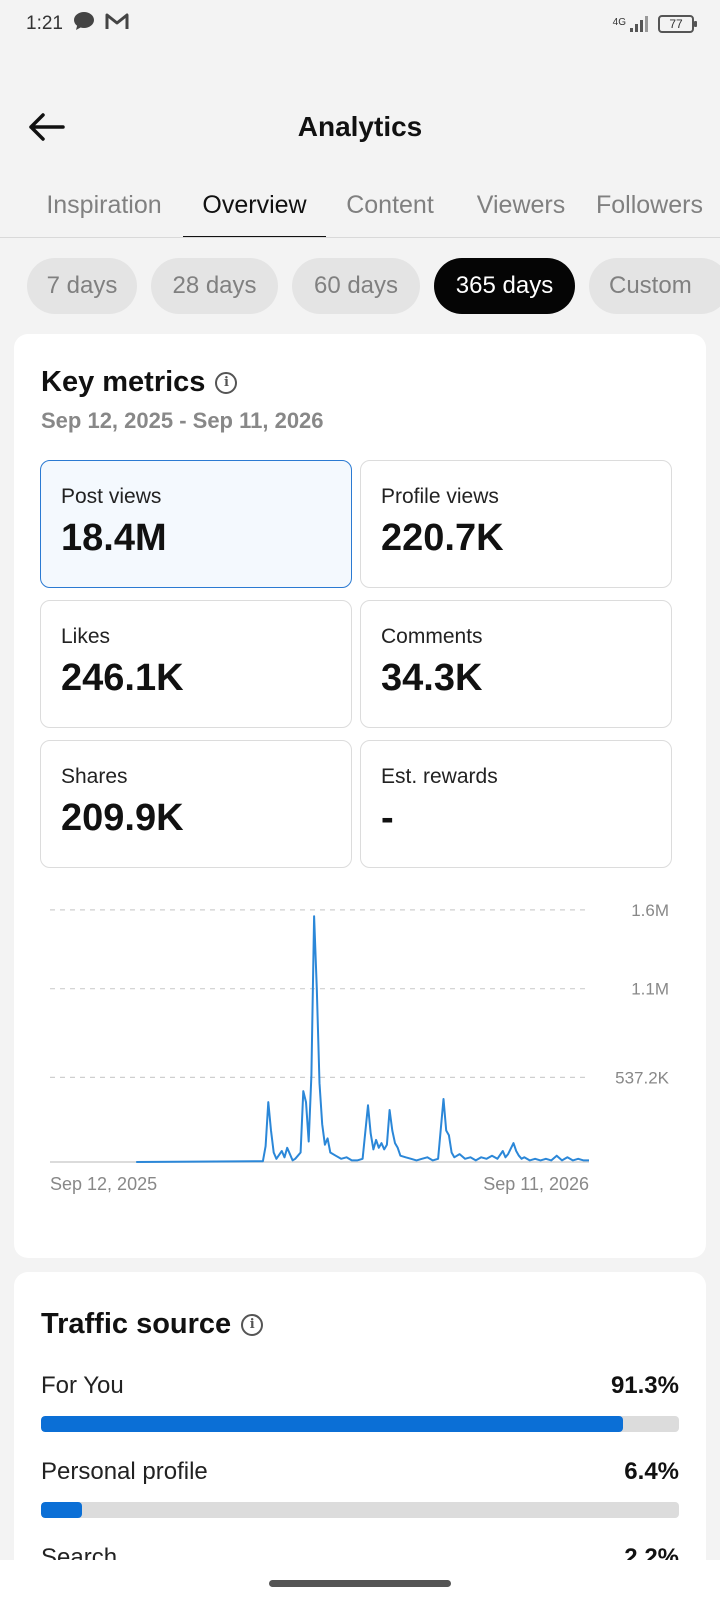  Describe the element at coordinates (650, 989) in the screenshot. I see `y-tick-label: 1.1M` at that location.